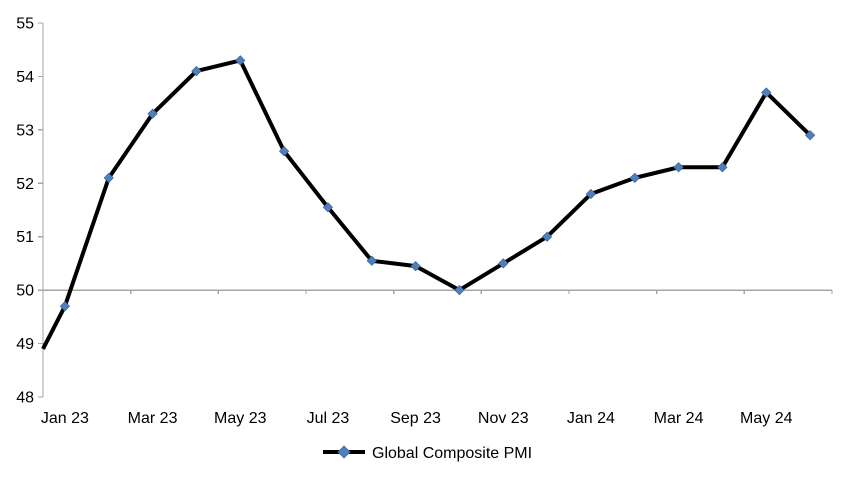 Image resolution: width=852 pixels, height=481 pixels. I want to click on y-tick-label: 53, so click(25, 130).